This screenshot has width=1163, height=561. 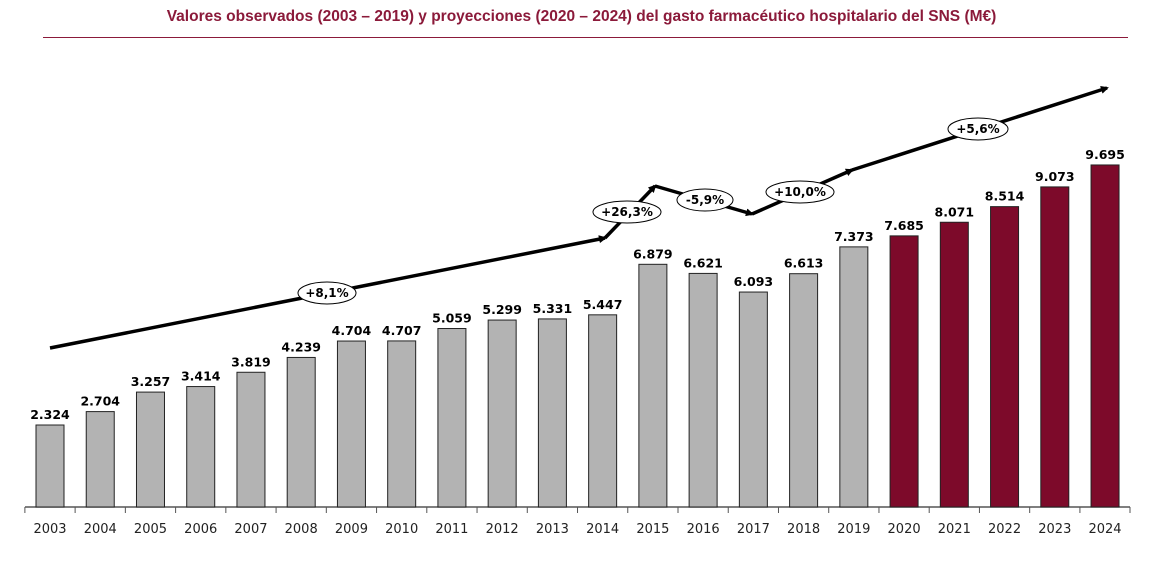 What do you see at coordinates (954, 529) in the screenshot?
I see `x-tick-label: 2021` at bounding box center [954, 529].